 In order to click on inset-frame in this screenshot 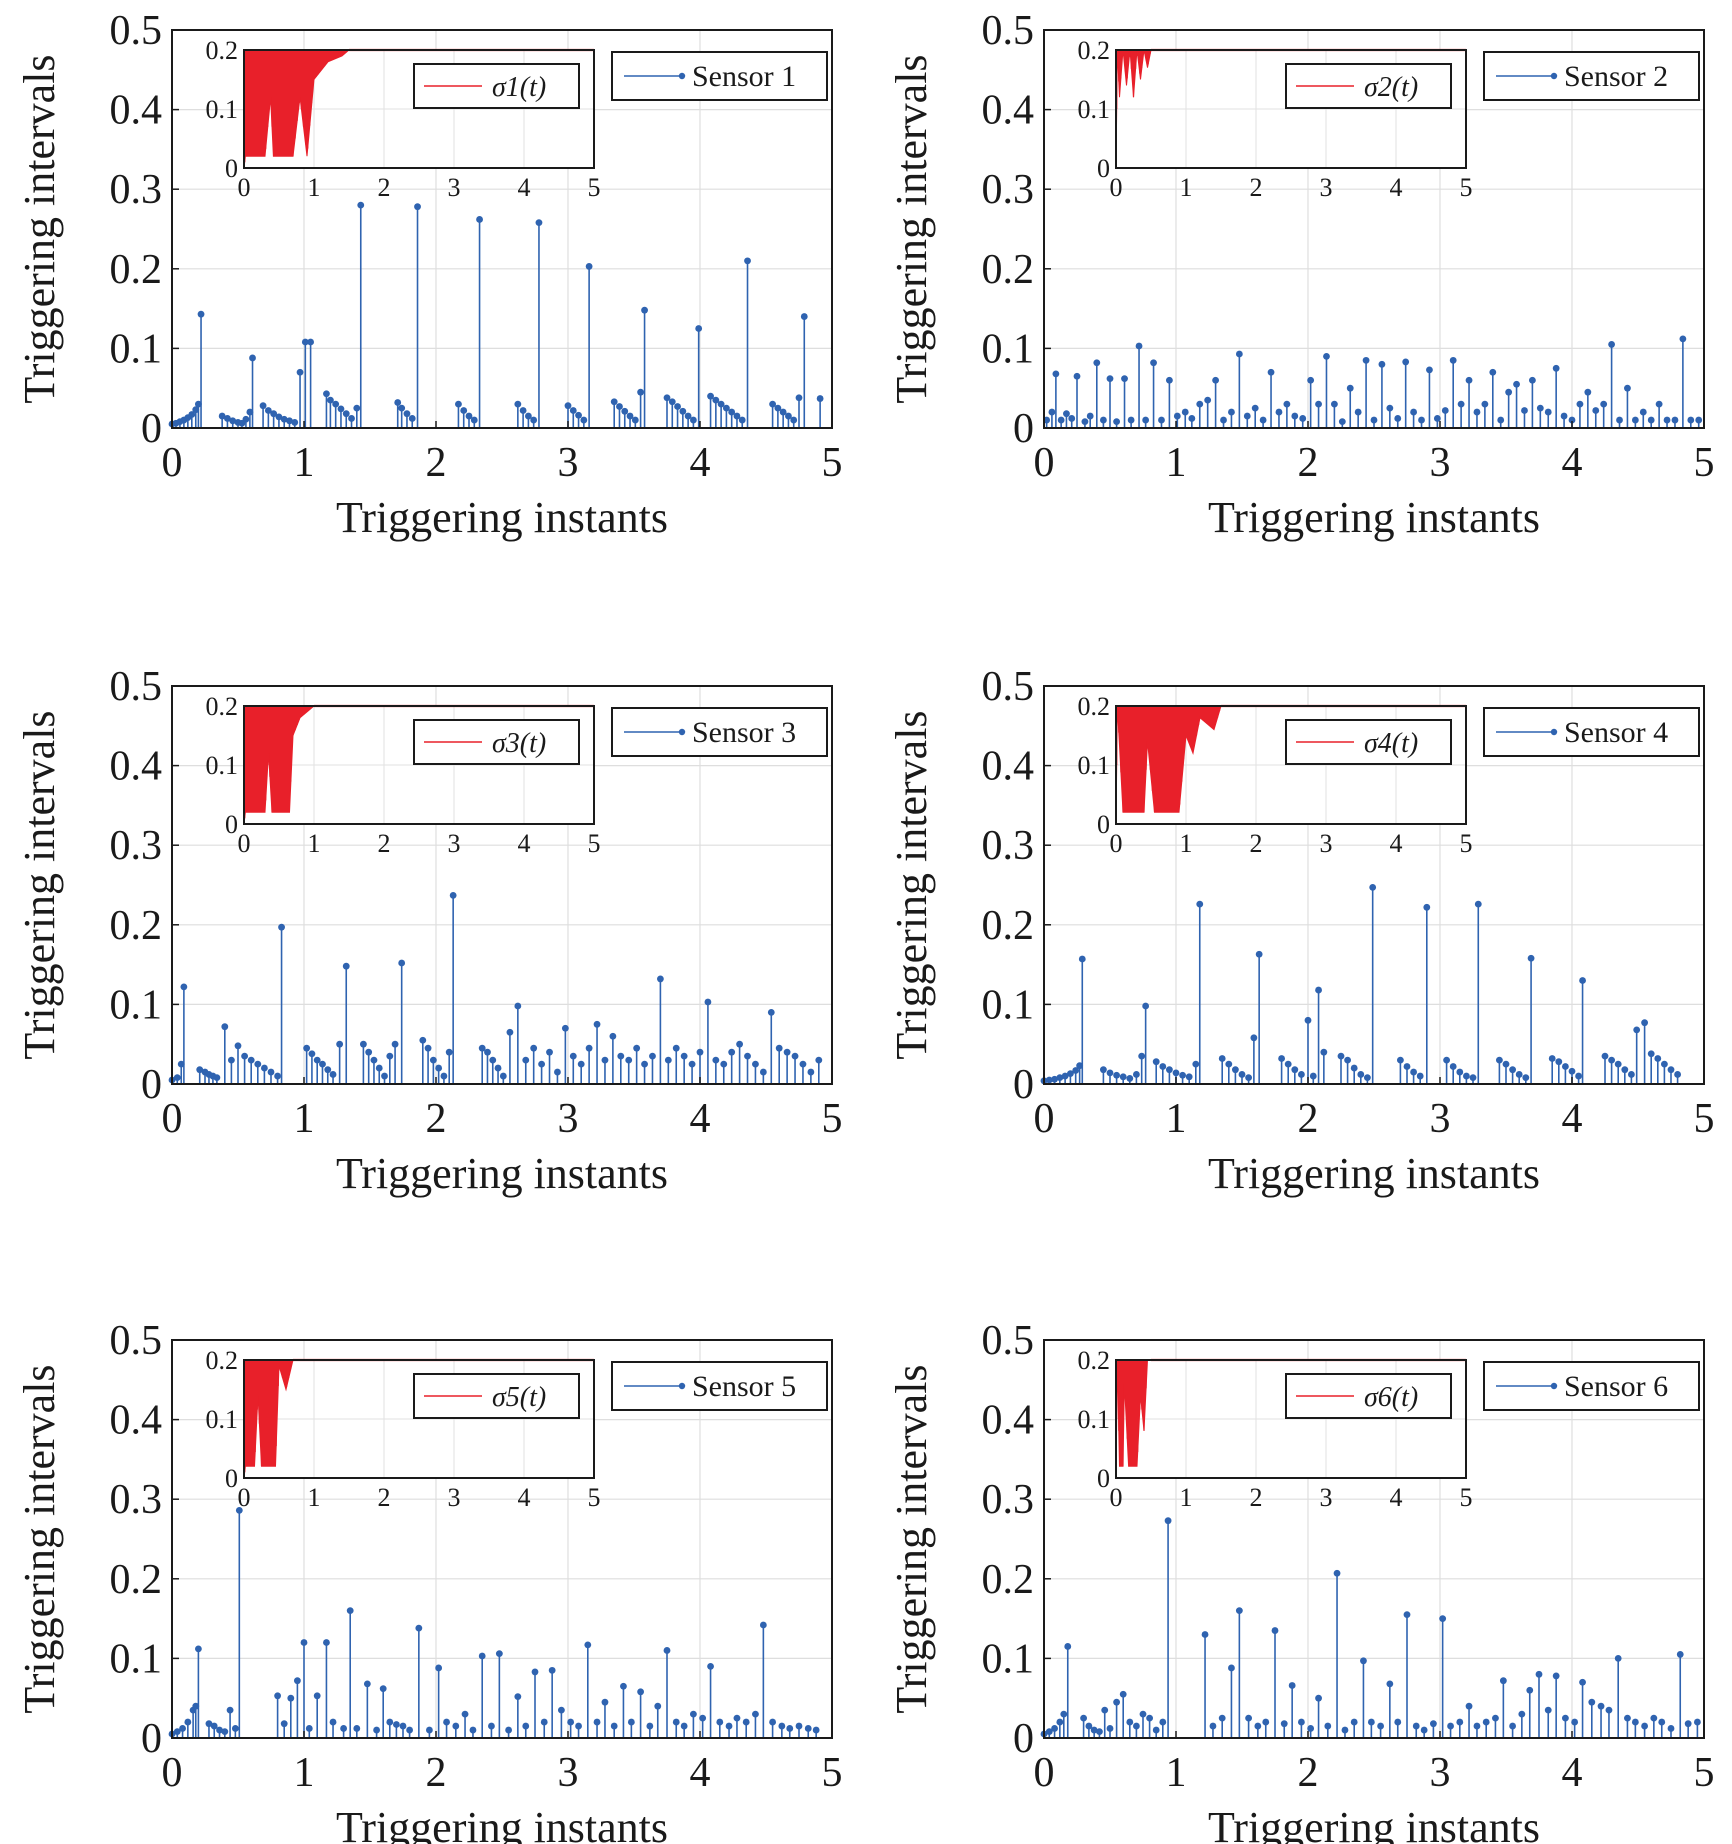, I will do `click(1291, 765)`.